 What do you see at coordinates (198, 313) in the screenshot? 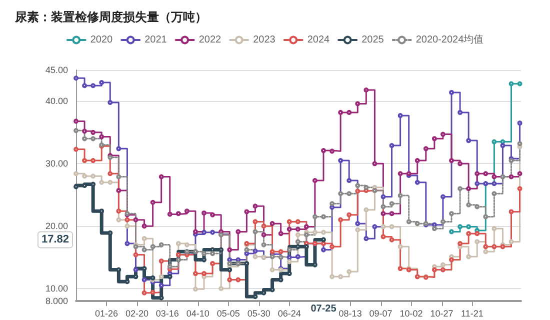
I see `x-tick-label: 04-10` at bounding box center [198, 313].